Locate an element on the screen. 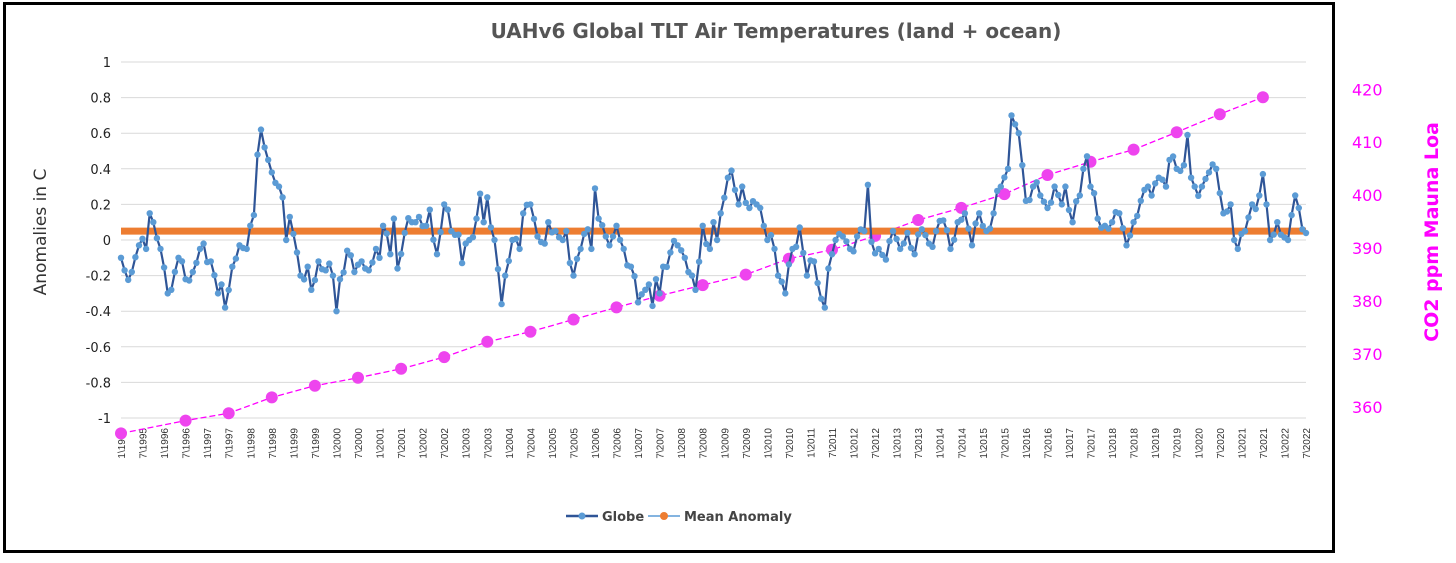 This screenshot has height=563, width=1456. x-tick-label: 7\1995 is located at coordinates (144, 443).